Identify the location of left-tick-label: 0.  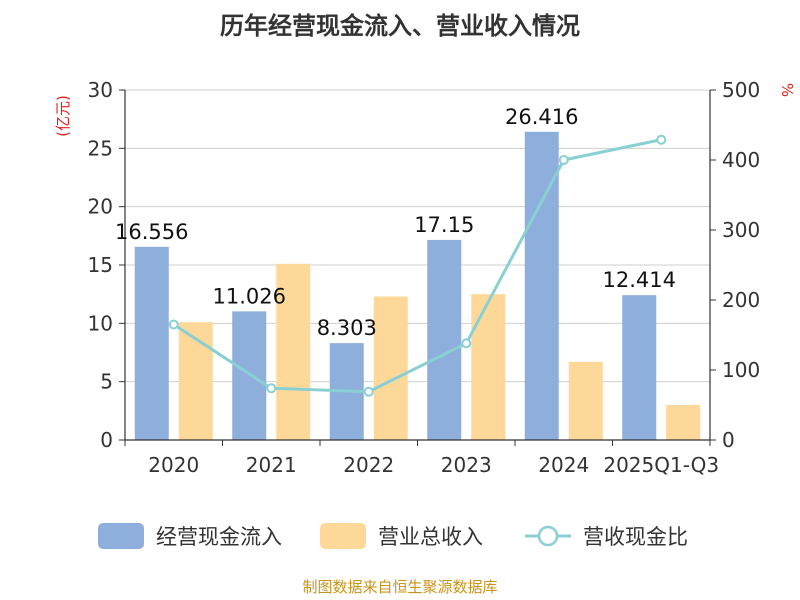
(106, 440).